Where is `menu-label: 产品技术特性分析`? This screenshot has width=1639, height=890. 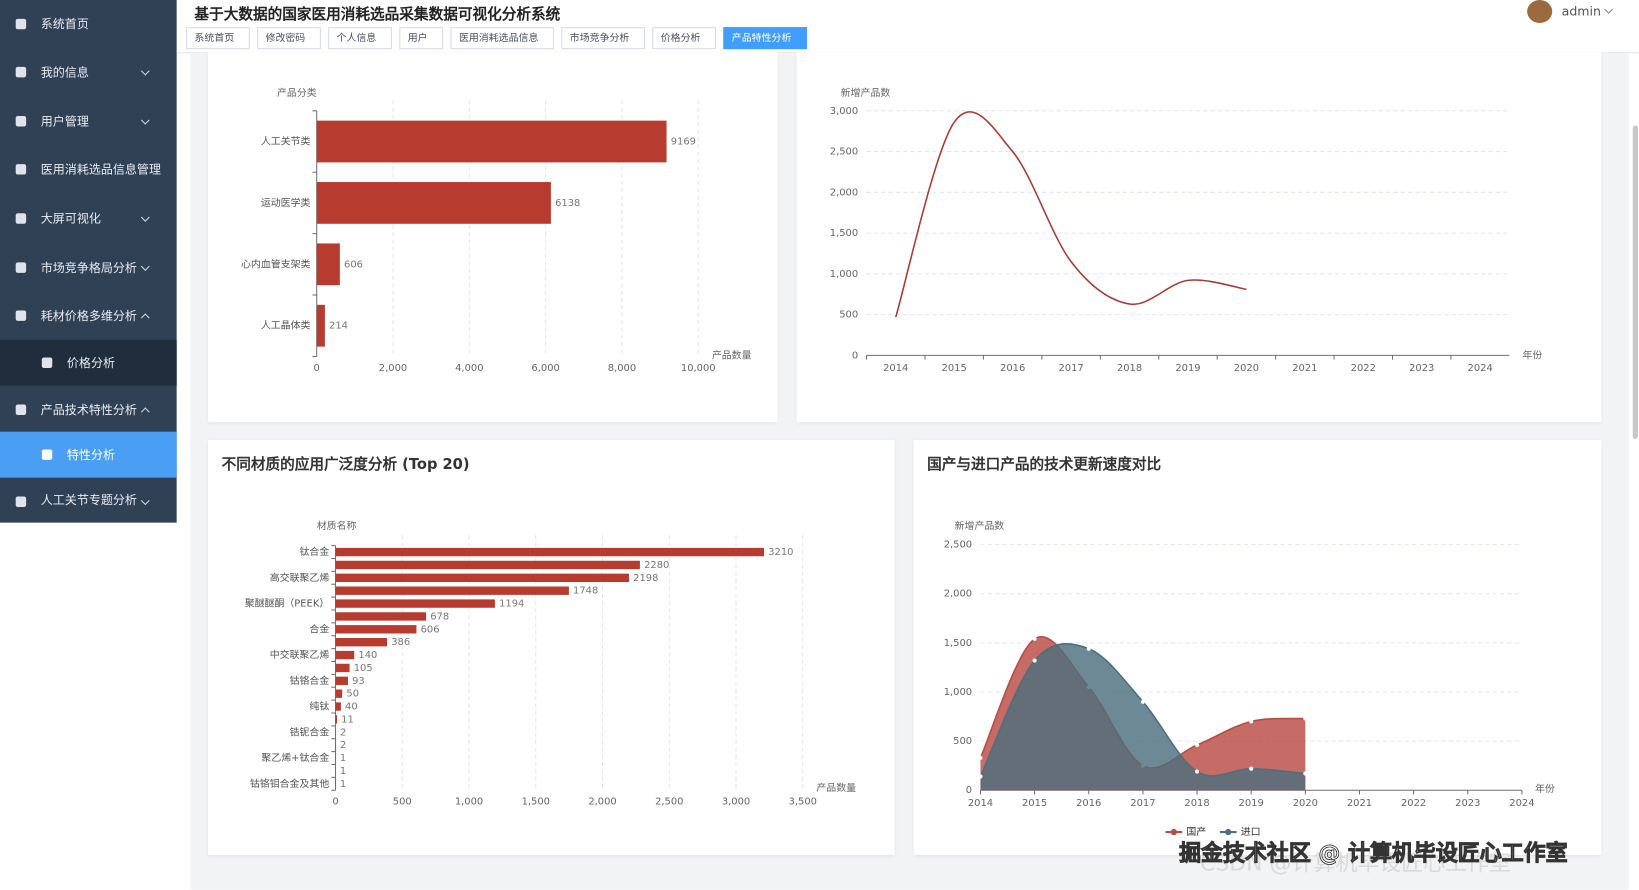 menu-label: 产品技术特性分析 is located at coordinates (88, 410).